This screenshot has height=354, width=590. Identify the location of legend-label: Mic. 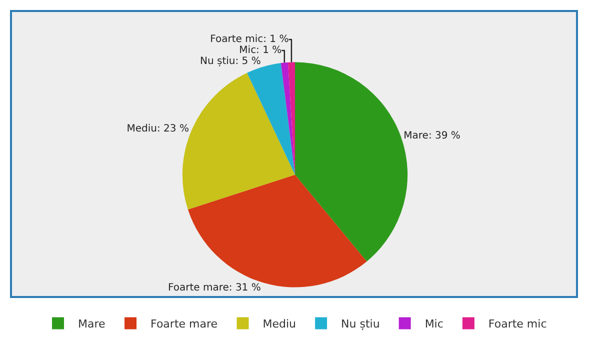
(434, 324).